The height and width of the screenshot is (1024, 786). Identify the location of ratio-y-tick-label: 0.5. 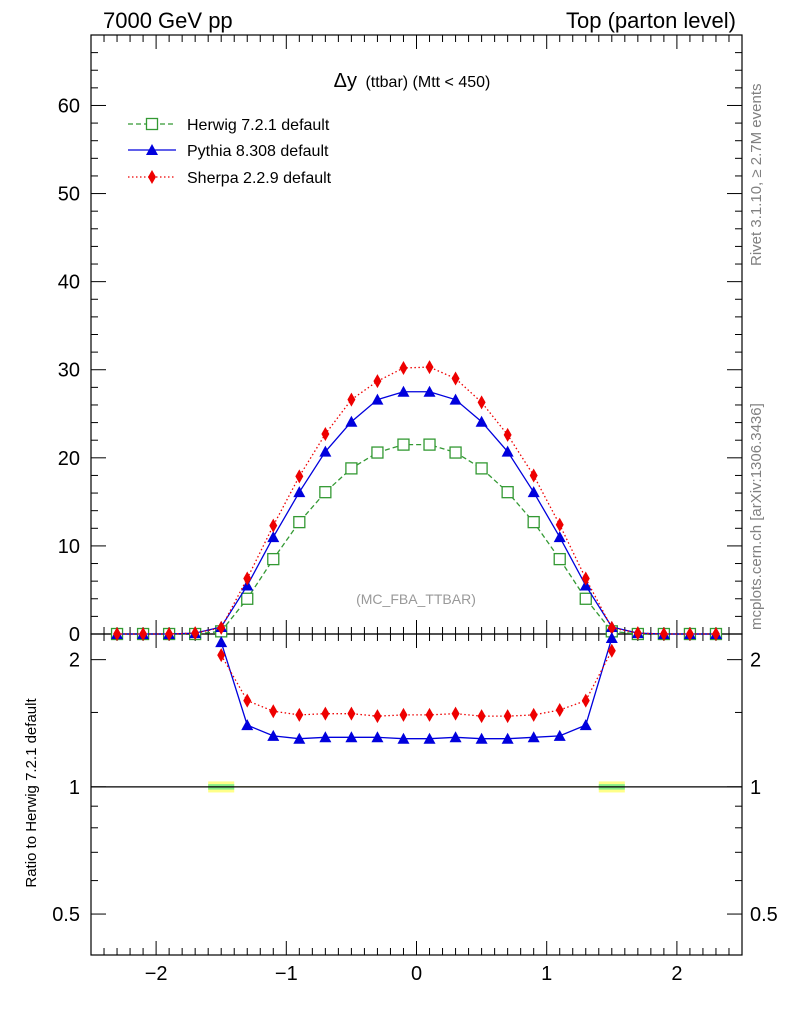
(66, 915).